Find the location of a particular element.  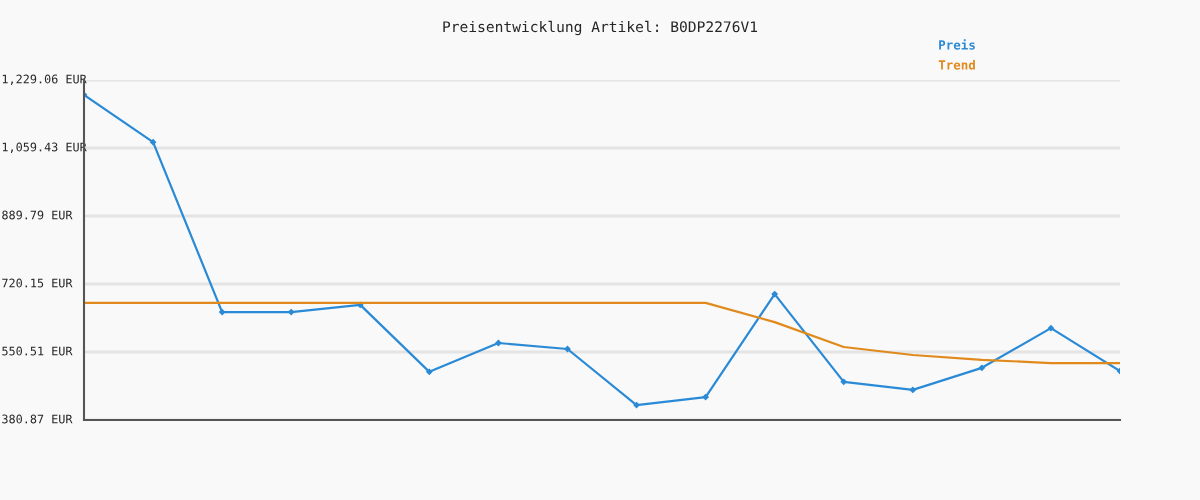

chart-title: Preisentwicklung Artikel: B0DP2276V1 is located at coordinates (600, 28).